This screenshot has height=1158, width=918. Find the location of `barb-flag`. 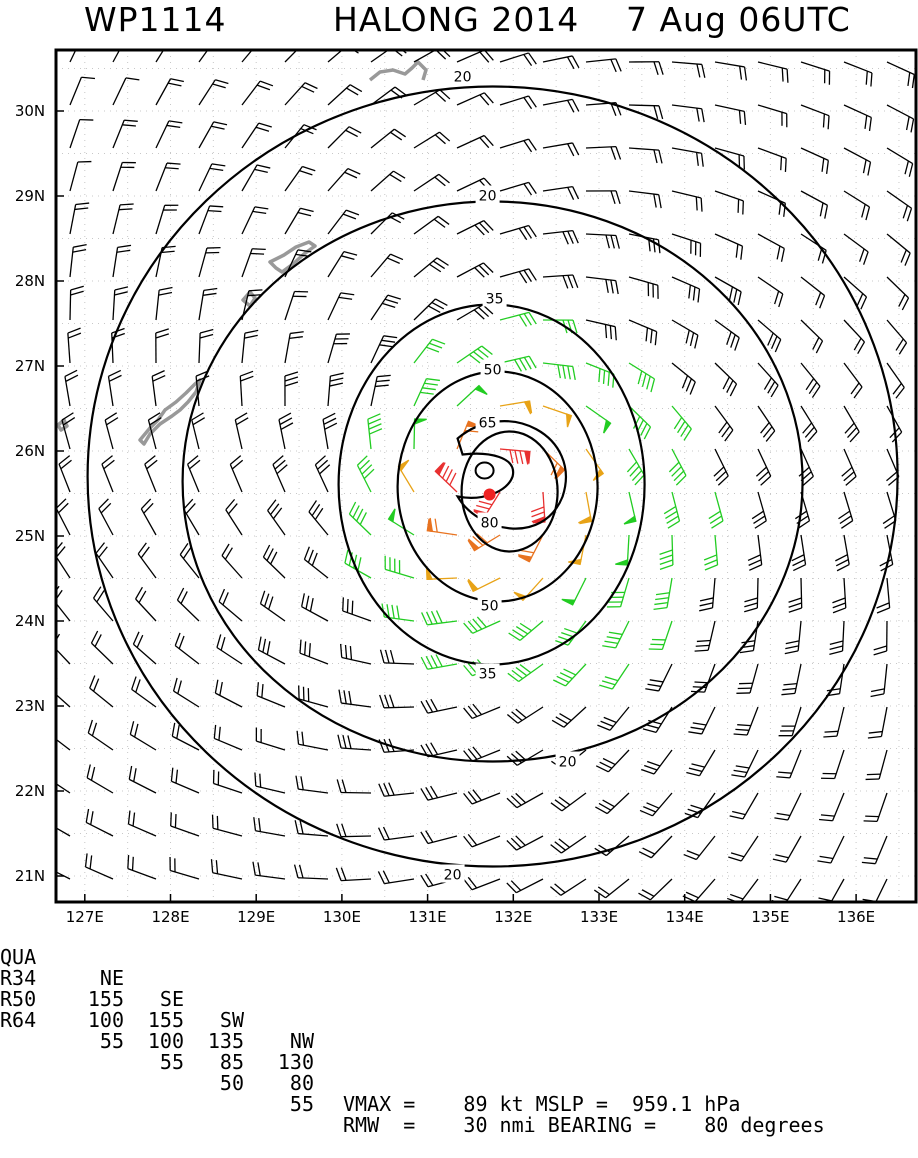

barb-flag is located at coordinates (392, 515).